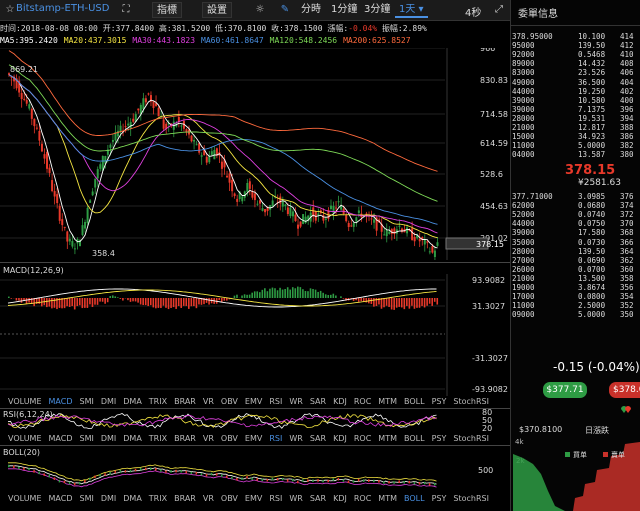  What do you see at coordinates (255, 473) in the screenshot?
I see `boll-chart: 500` at bounding box center [255, 473].